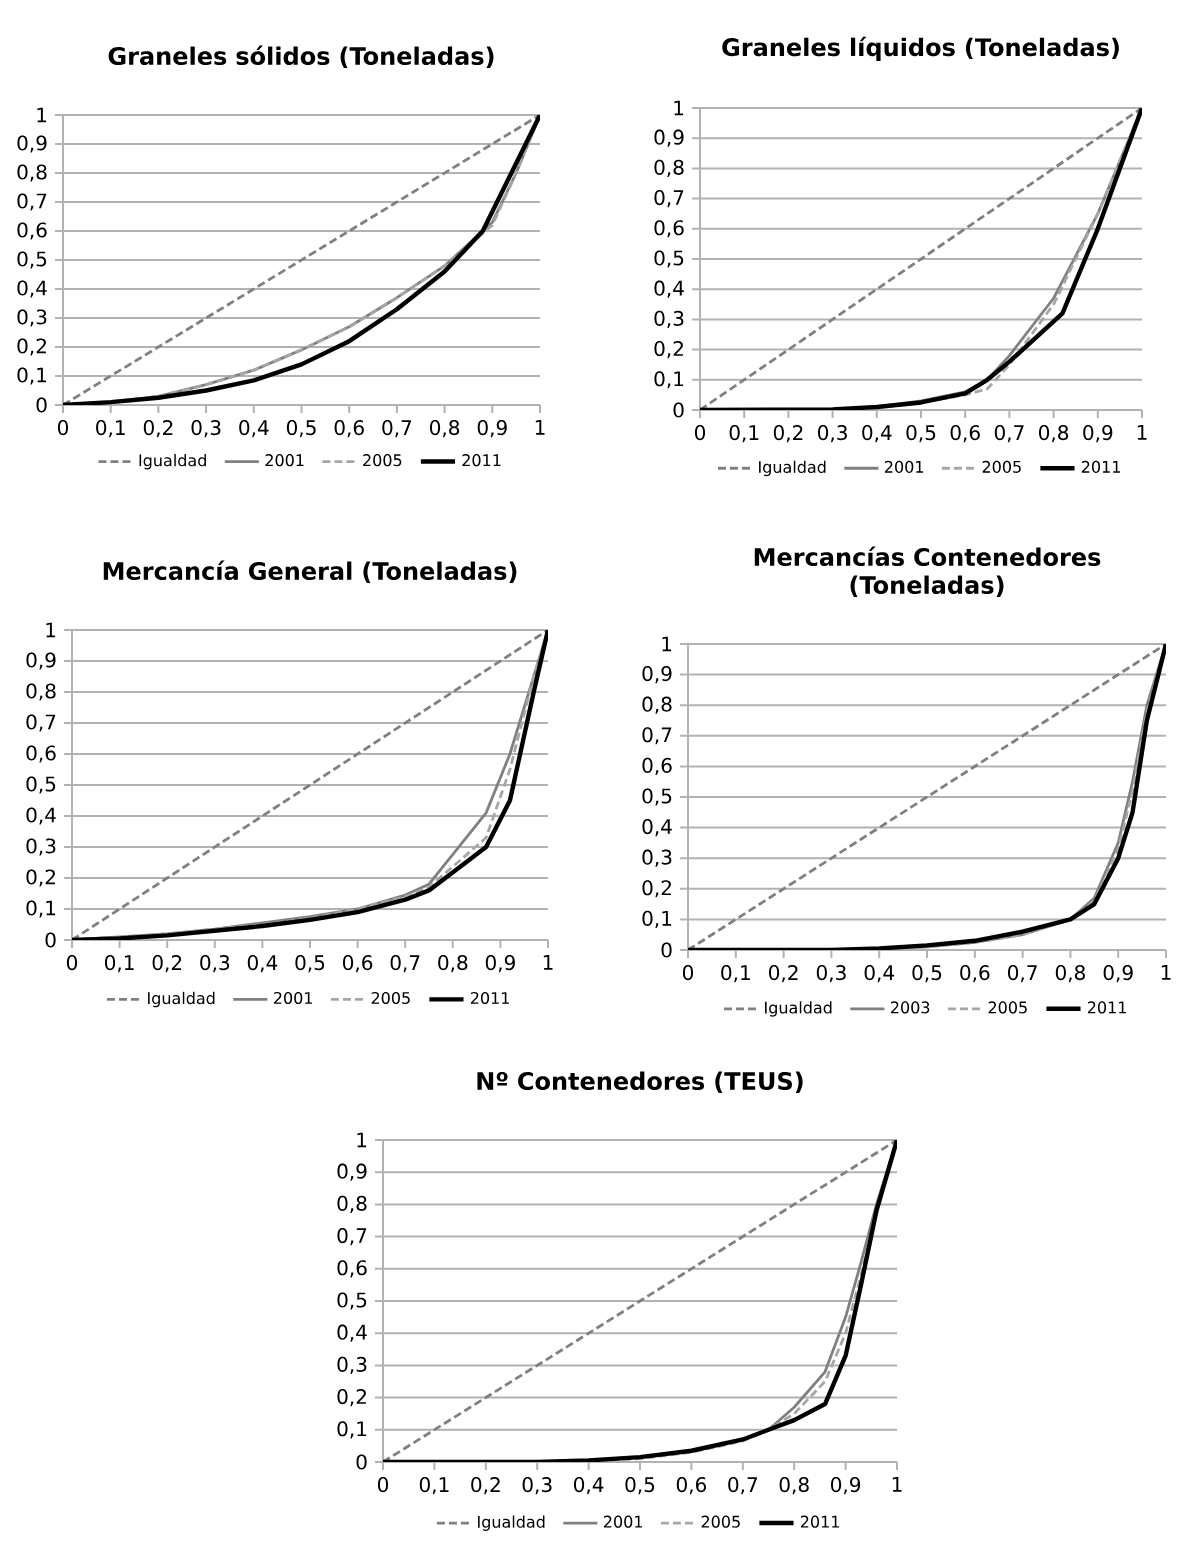 The height and width of the screenshot is (1553, 1190). Describe the element at coordinates (310, 571) in the screenshot. I see `chart-title: Mercancía General (Toneladas)` at that location.